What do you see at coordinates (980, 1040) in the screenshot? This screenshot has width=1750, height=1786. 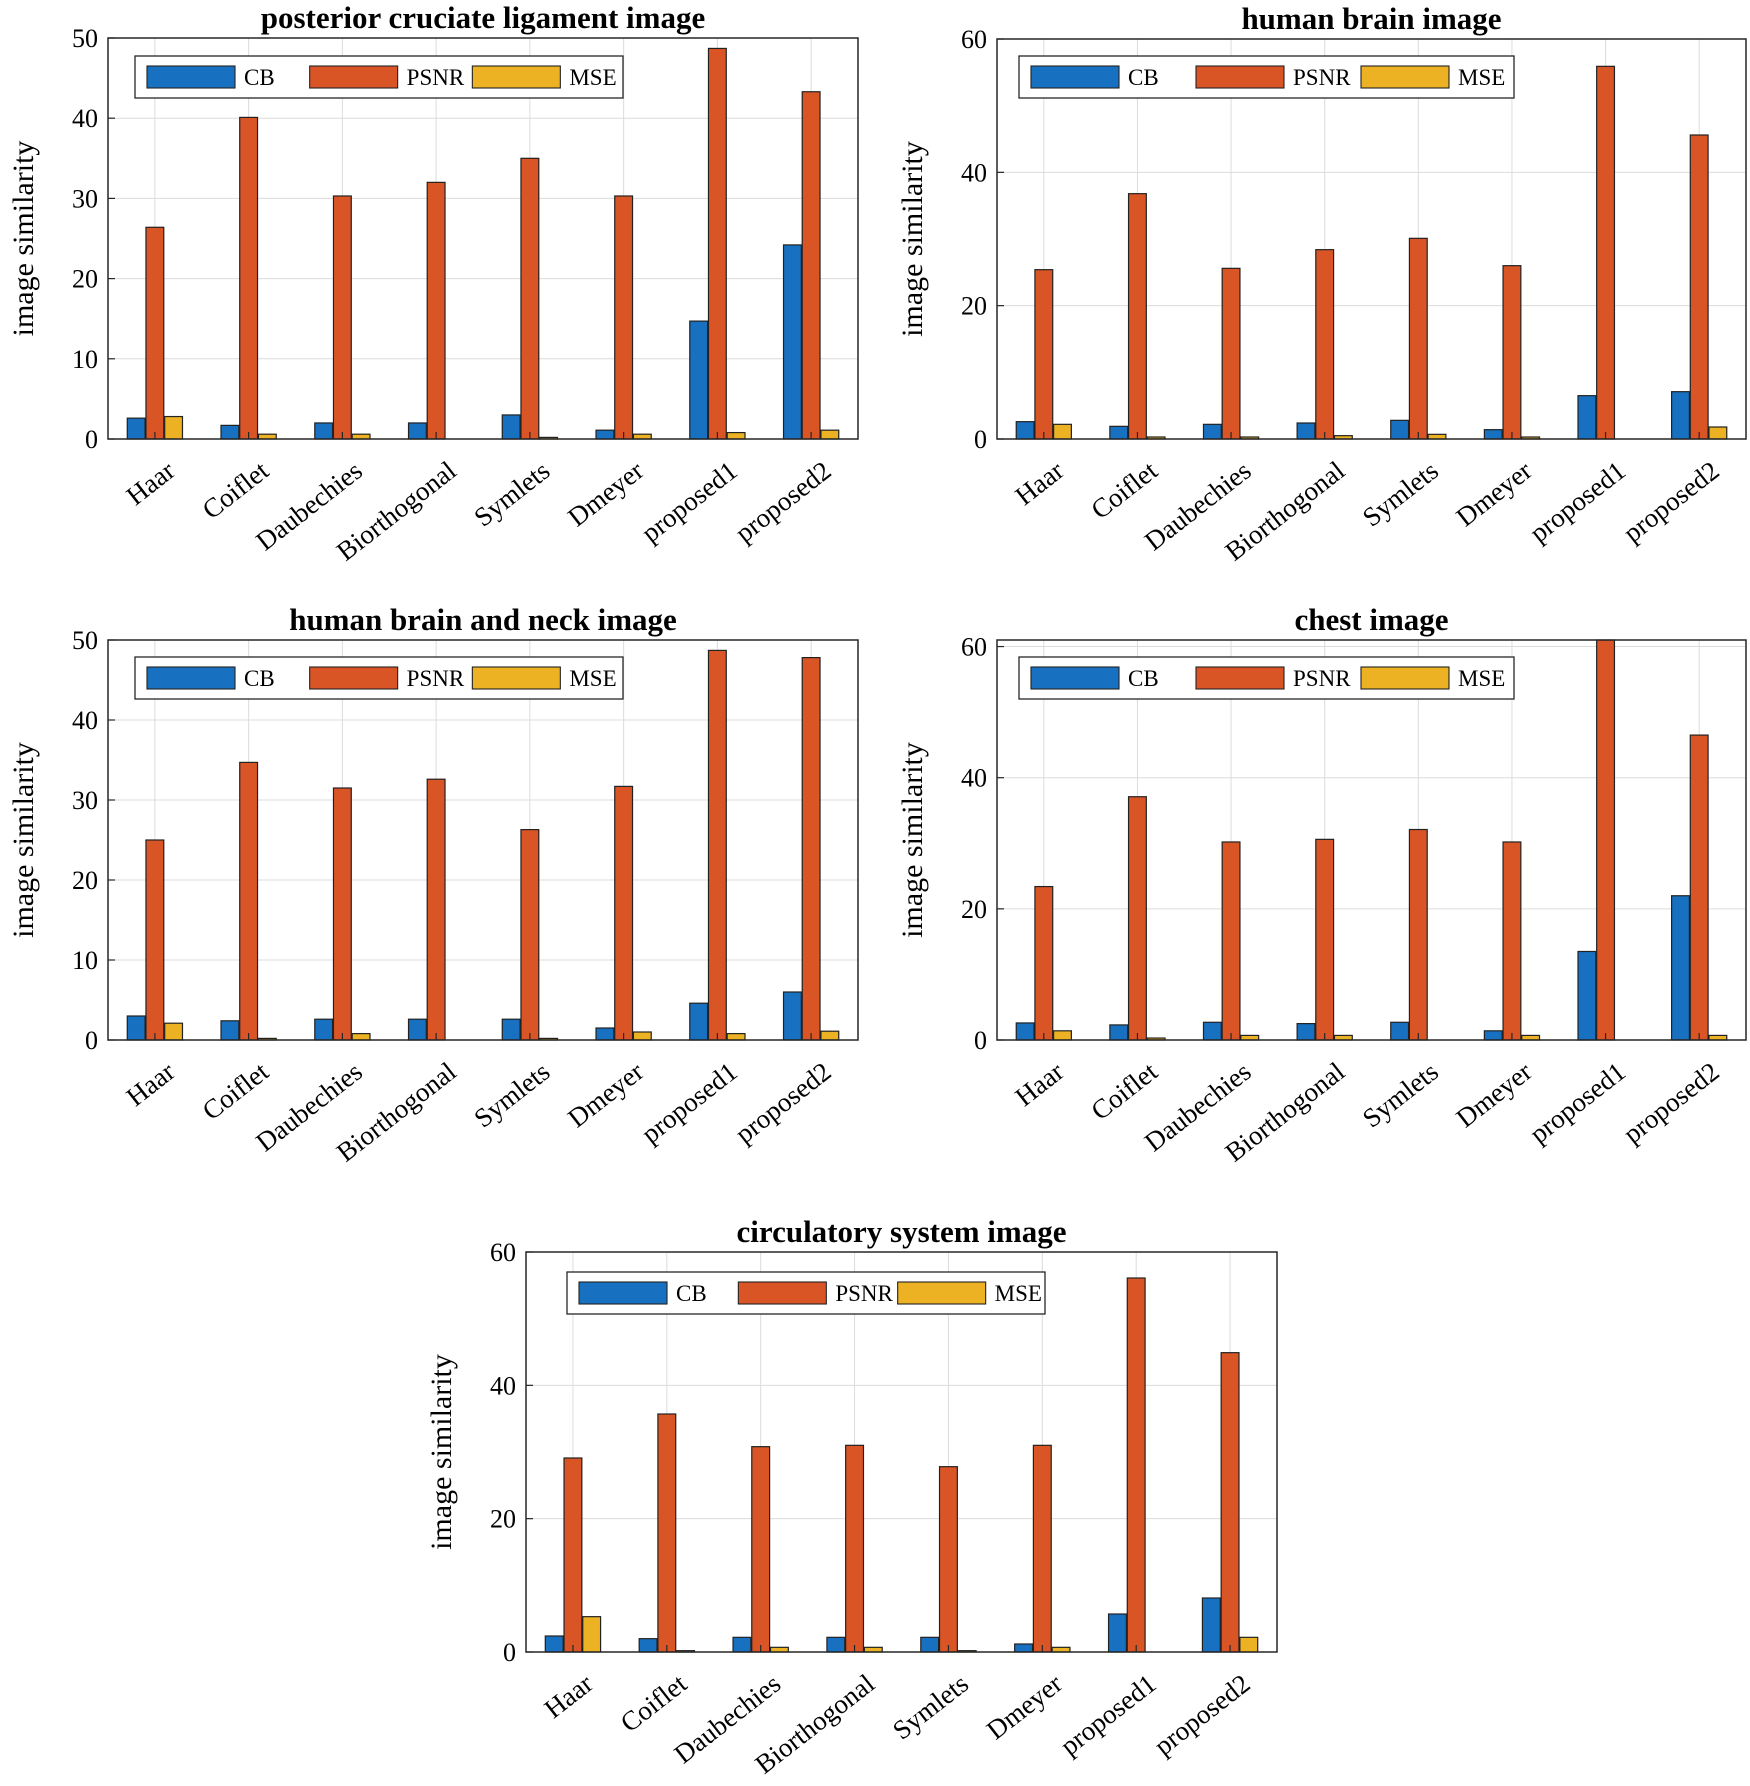 I see `y-tick-label: 0` at bounding box center [980, 1040].